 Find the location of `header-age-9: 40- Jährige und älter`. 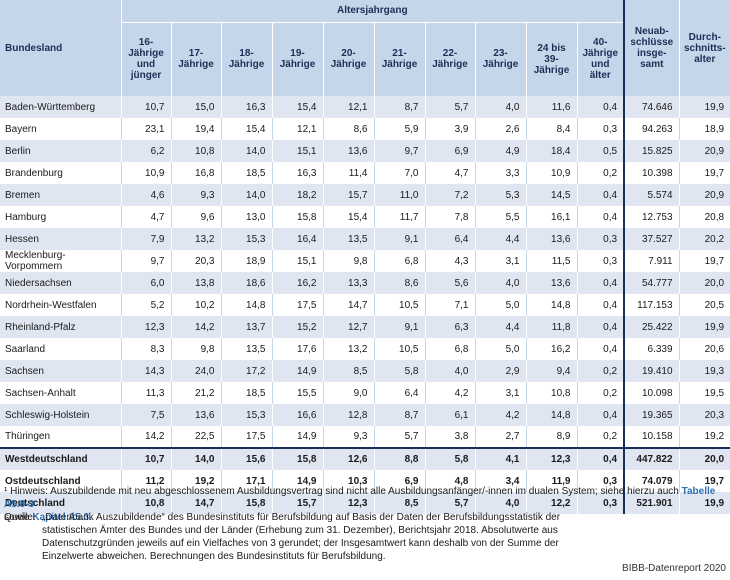

header-age-9: 40- Jährige und älter is located at coordinates (601, 59).